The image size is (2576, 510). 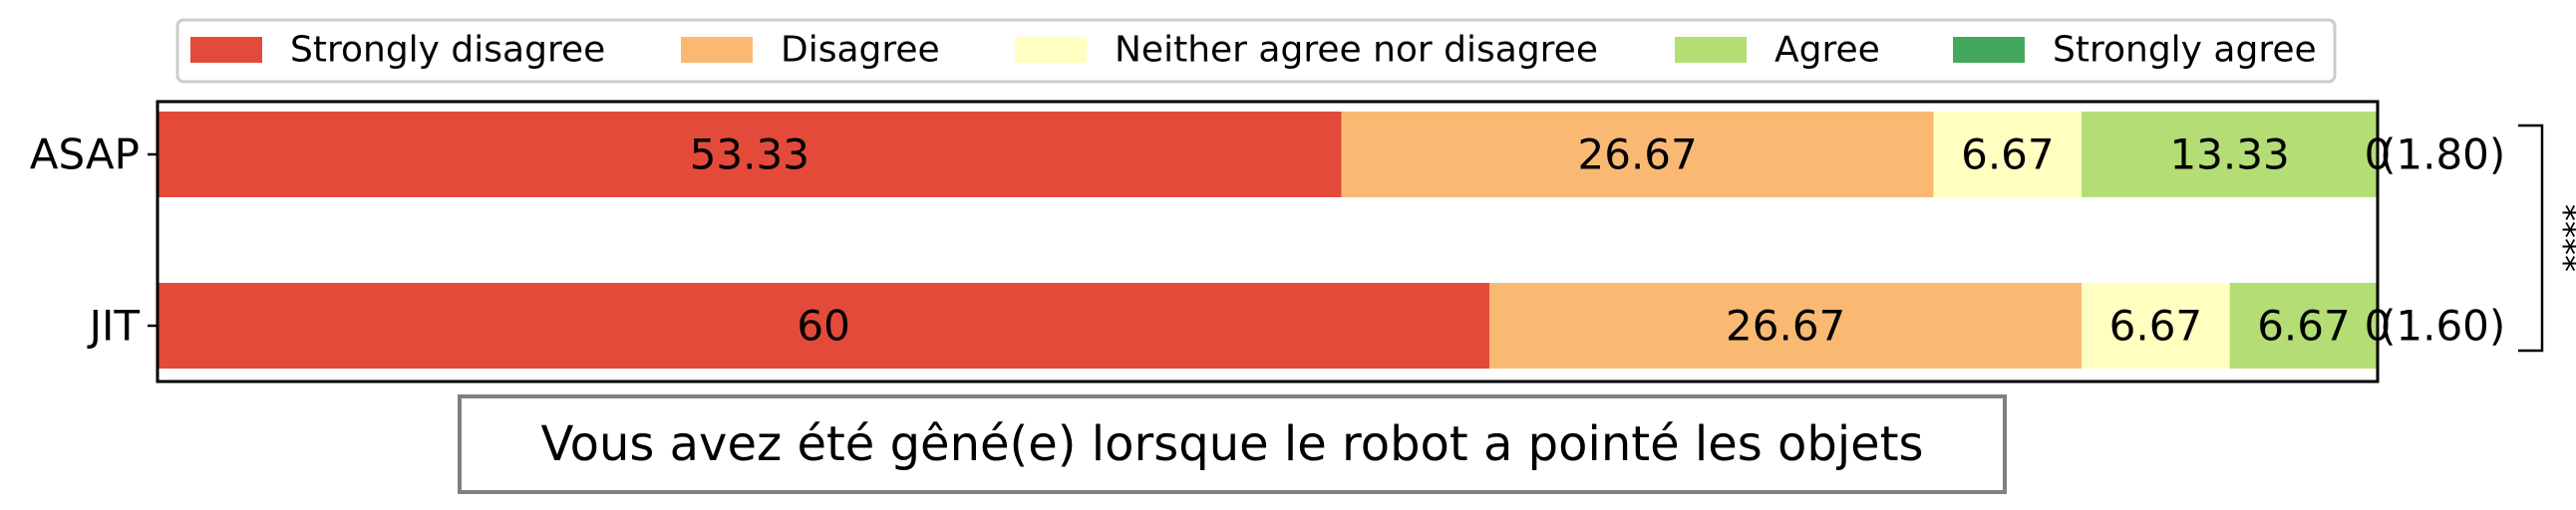 I want to click on data-label: 13.33, so click(x=2229, y=154).